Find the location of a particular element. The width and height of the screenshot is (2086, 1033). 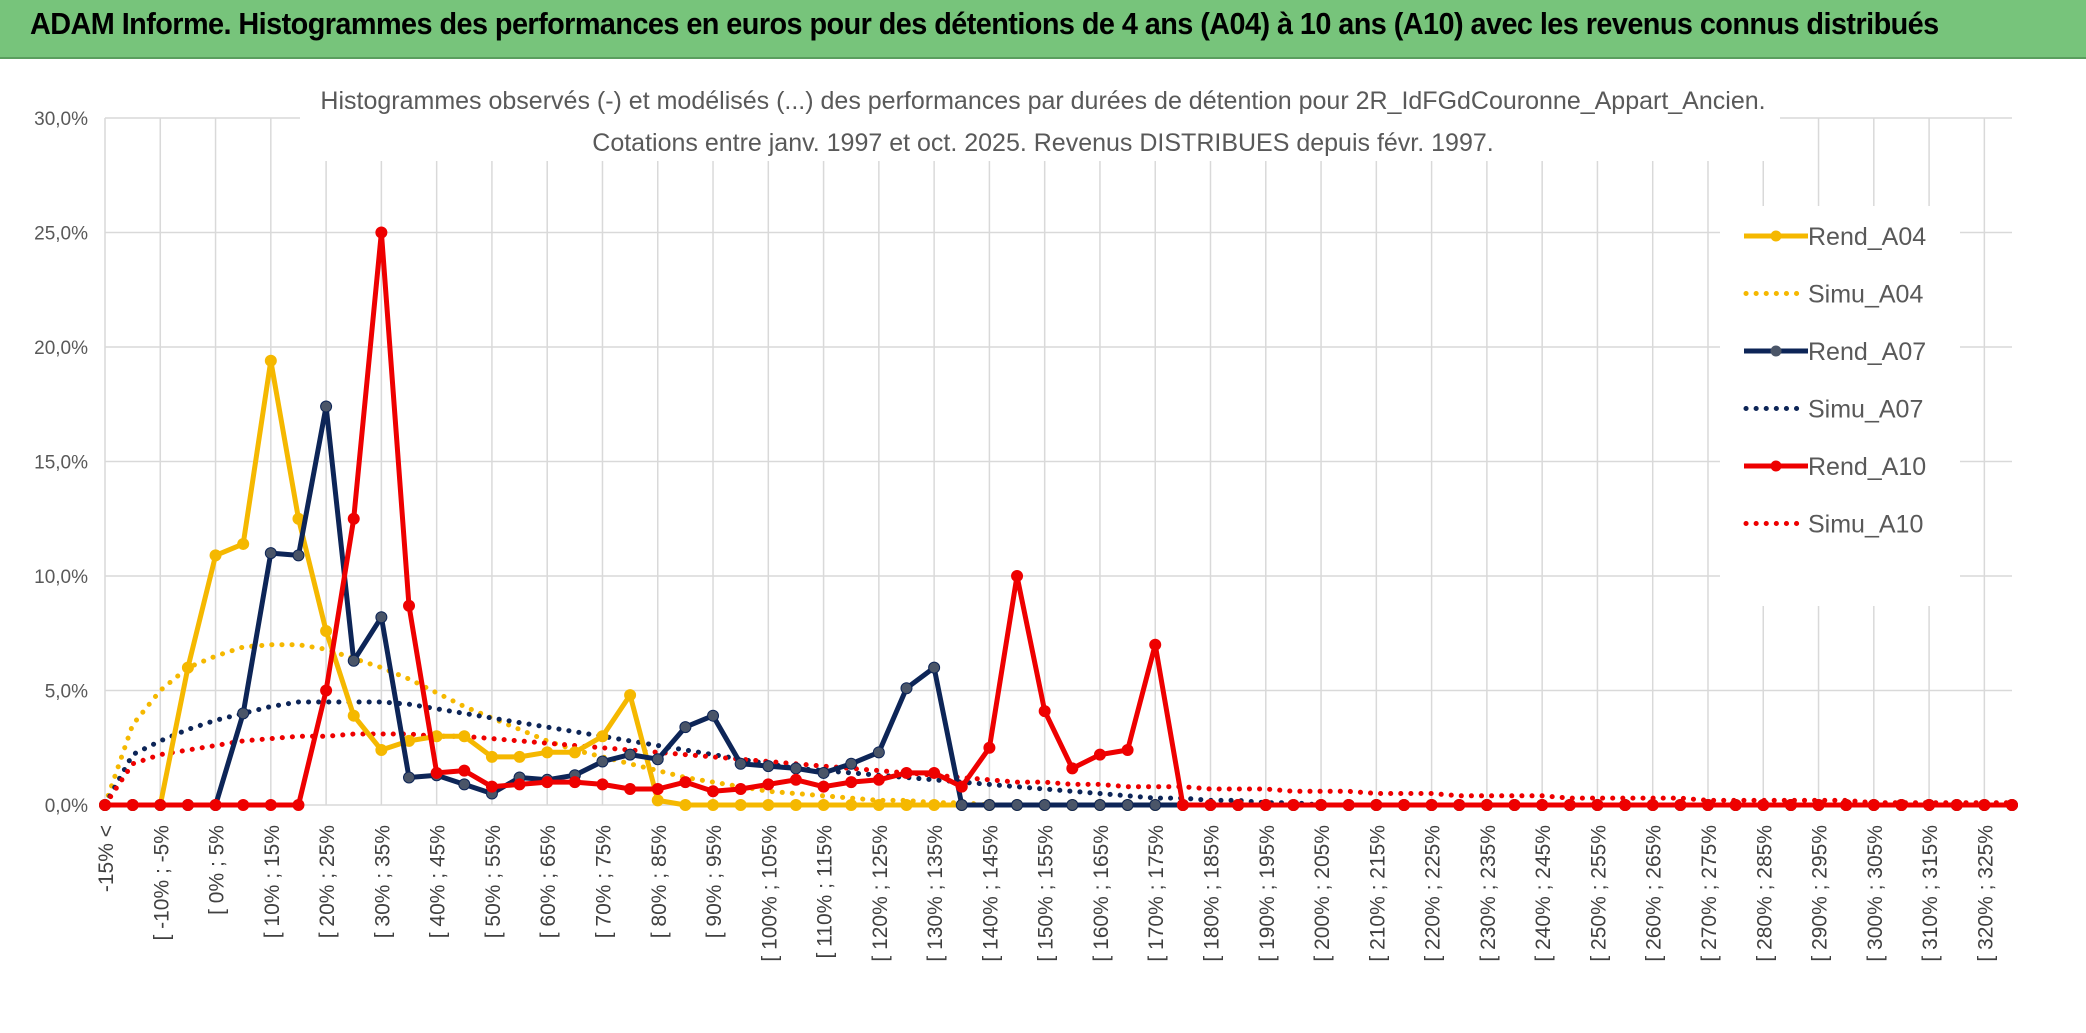

legend-label: Simu_A07 is located at coordinates (1865, 410).